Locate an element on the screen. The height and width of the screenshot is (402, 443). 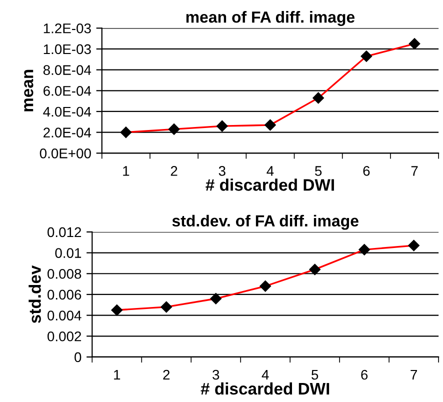
y-axis-title: mean is located at coordinates (29, 91).